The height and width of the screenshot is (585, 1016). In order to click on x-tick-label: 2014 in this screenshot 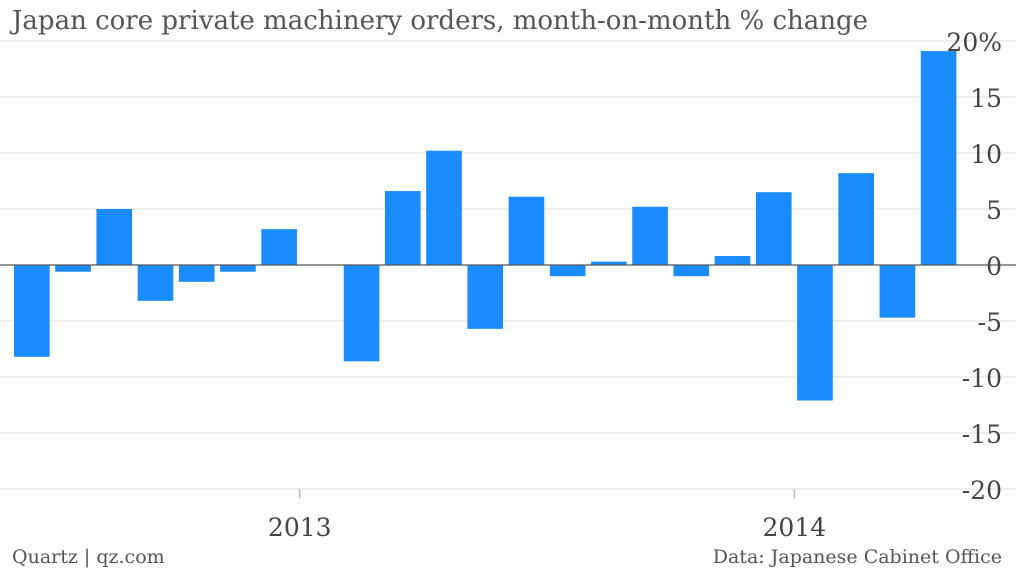, I will do `click(795, 527)`.